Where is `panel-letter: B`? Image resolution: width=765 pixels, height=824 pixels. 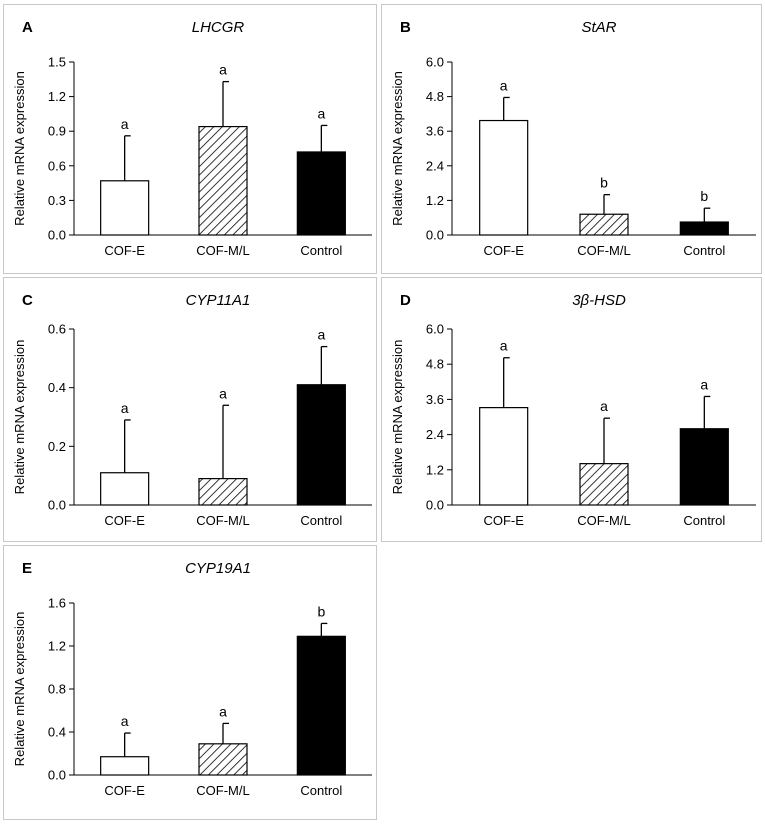
panel-letter: B is located at coordinates (405, 27).